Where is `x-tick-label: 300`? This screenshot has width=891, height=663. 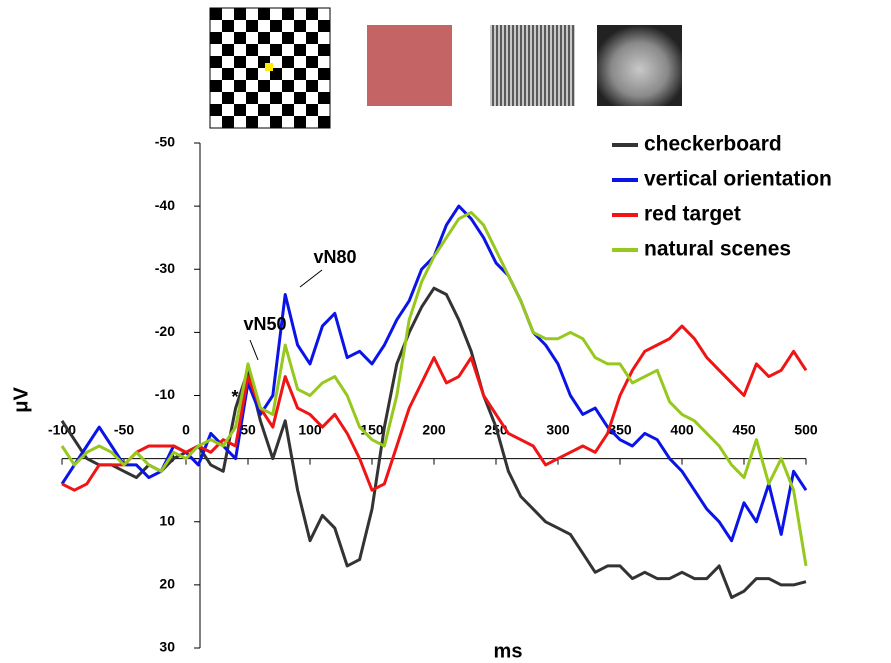
x-tick-label: 300 is located at coordinates (558, 429).